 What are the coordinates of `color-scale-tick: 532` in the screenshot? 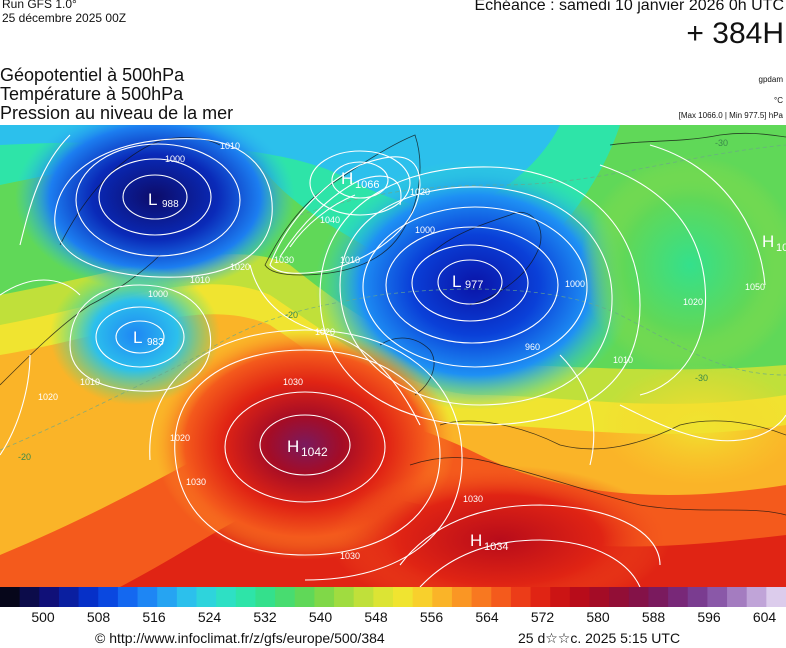 It's located at (265, 617).